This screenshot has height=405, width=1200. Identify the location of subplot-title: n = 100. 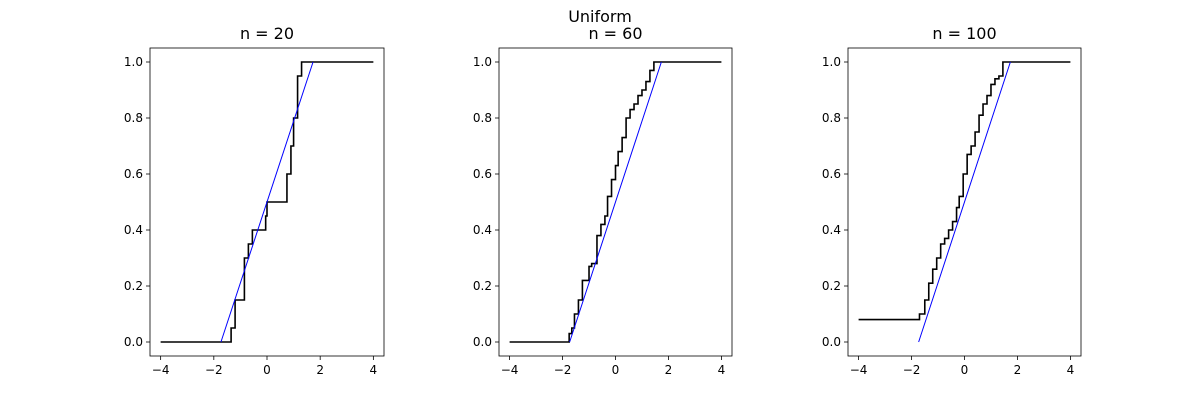
(964, 33).